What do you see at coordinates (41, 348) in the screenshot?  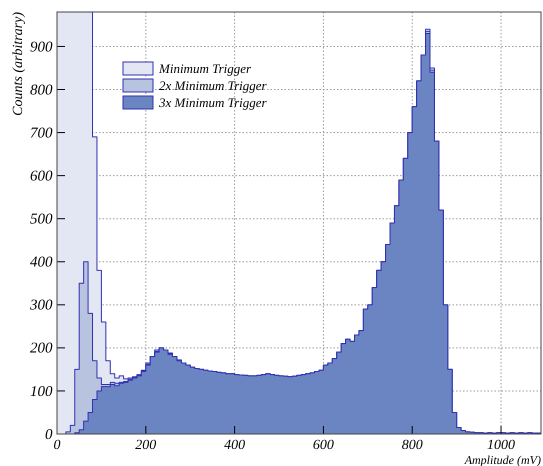 I see `y-tick-label: 200` at bounding box center [41, 348].